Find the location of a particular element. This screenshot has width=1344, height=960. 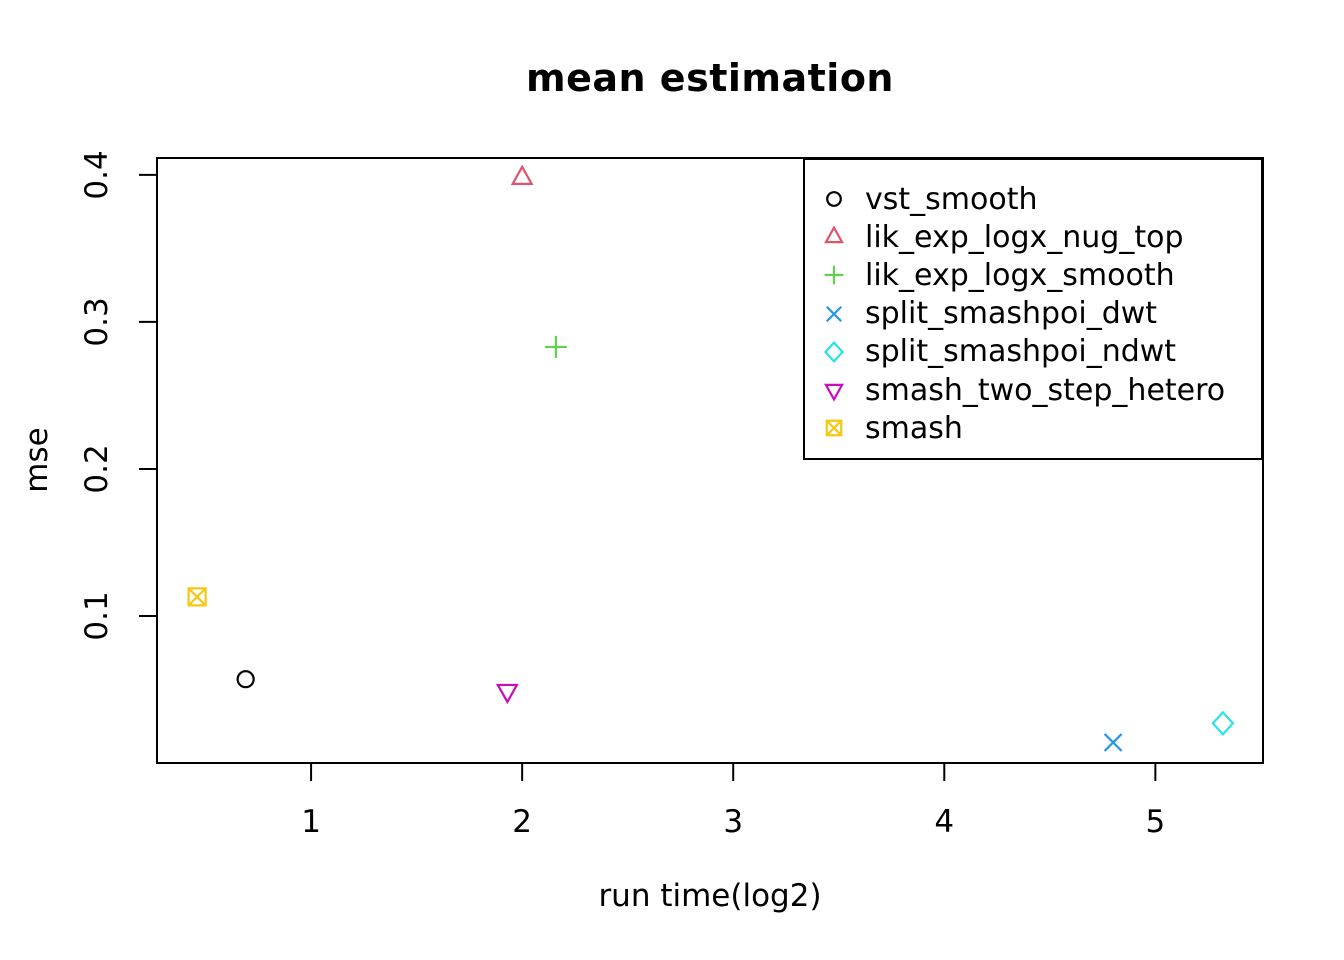

legend-item-vst_smooth: vst_smooth is located at coordinates (1033, 199).